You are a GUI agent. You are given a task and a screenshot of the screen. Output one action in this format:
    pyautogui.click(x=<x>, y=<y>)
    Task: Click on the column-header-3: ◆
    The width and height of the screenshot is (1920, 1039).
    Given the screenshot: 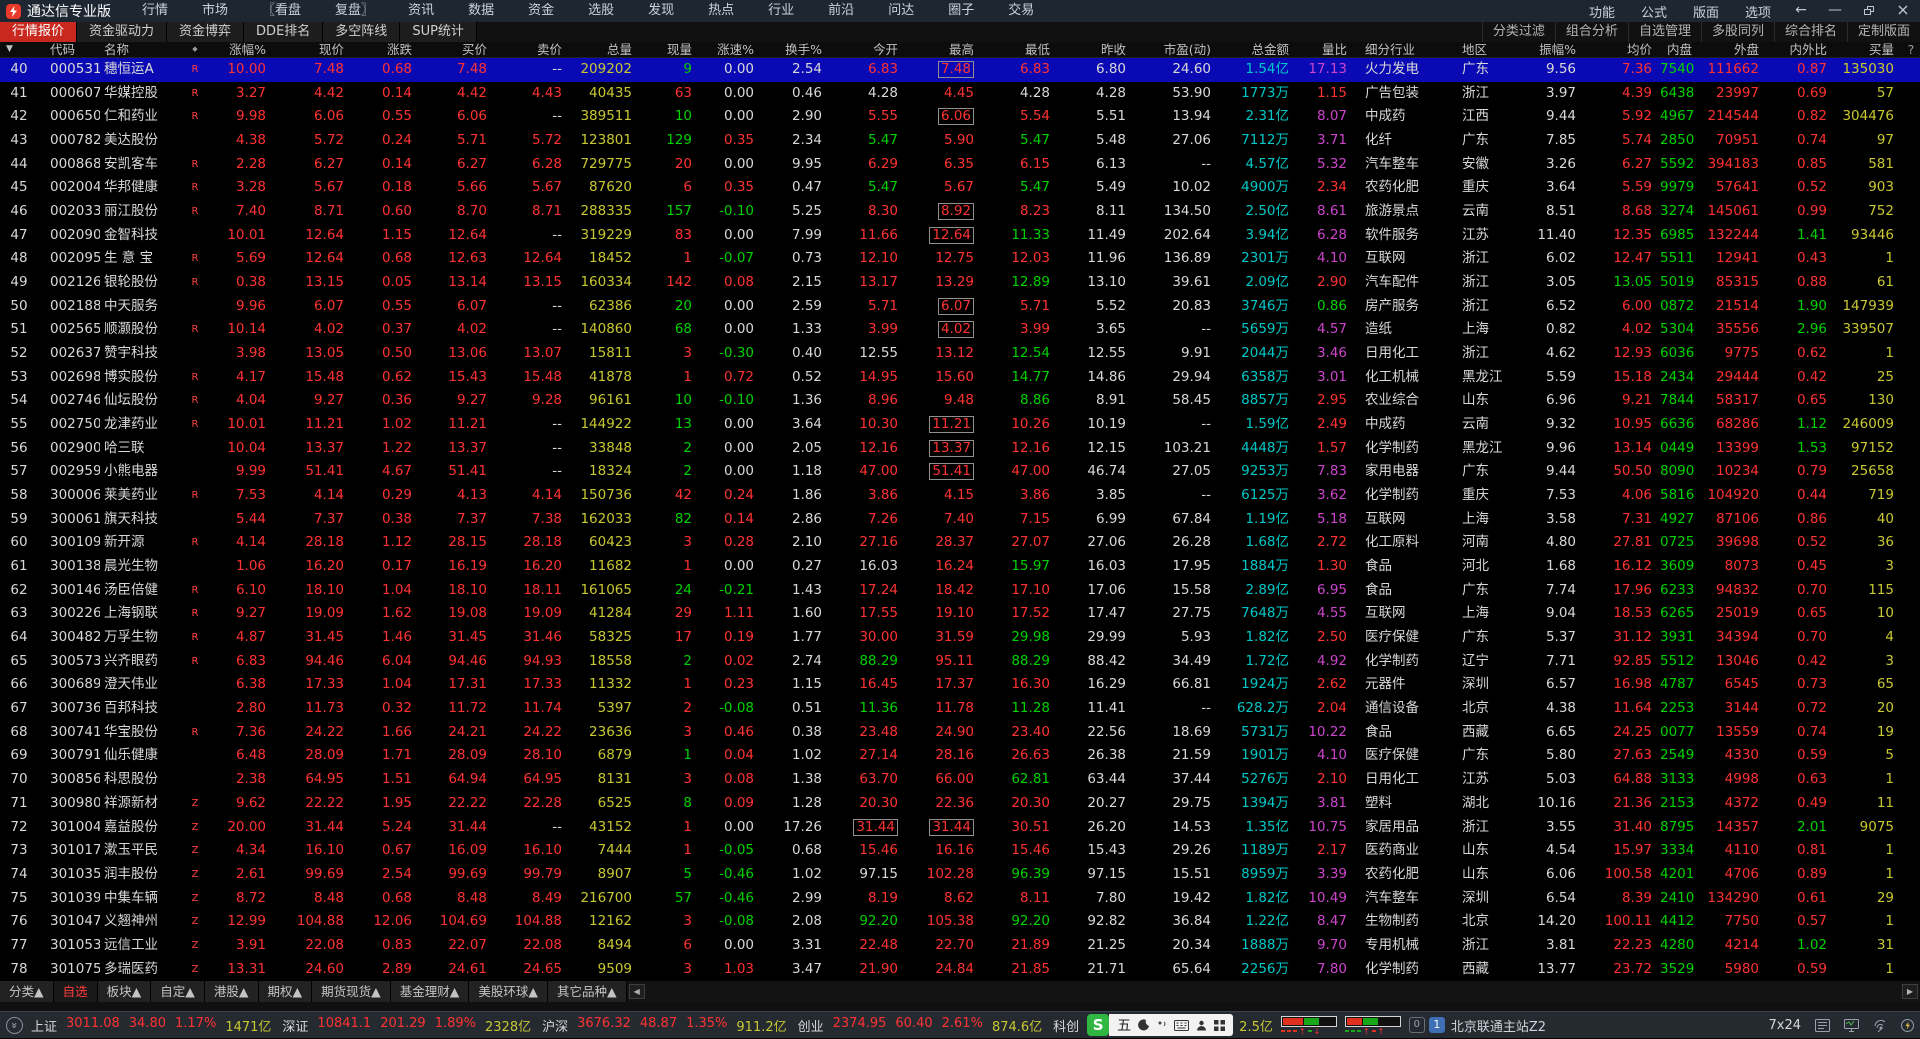 What is the action you would take?
    pyautogui.click(x=195, y=49)
    